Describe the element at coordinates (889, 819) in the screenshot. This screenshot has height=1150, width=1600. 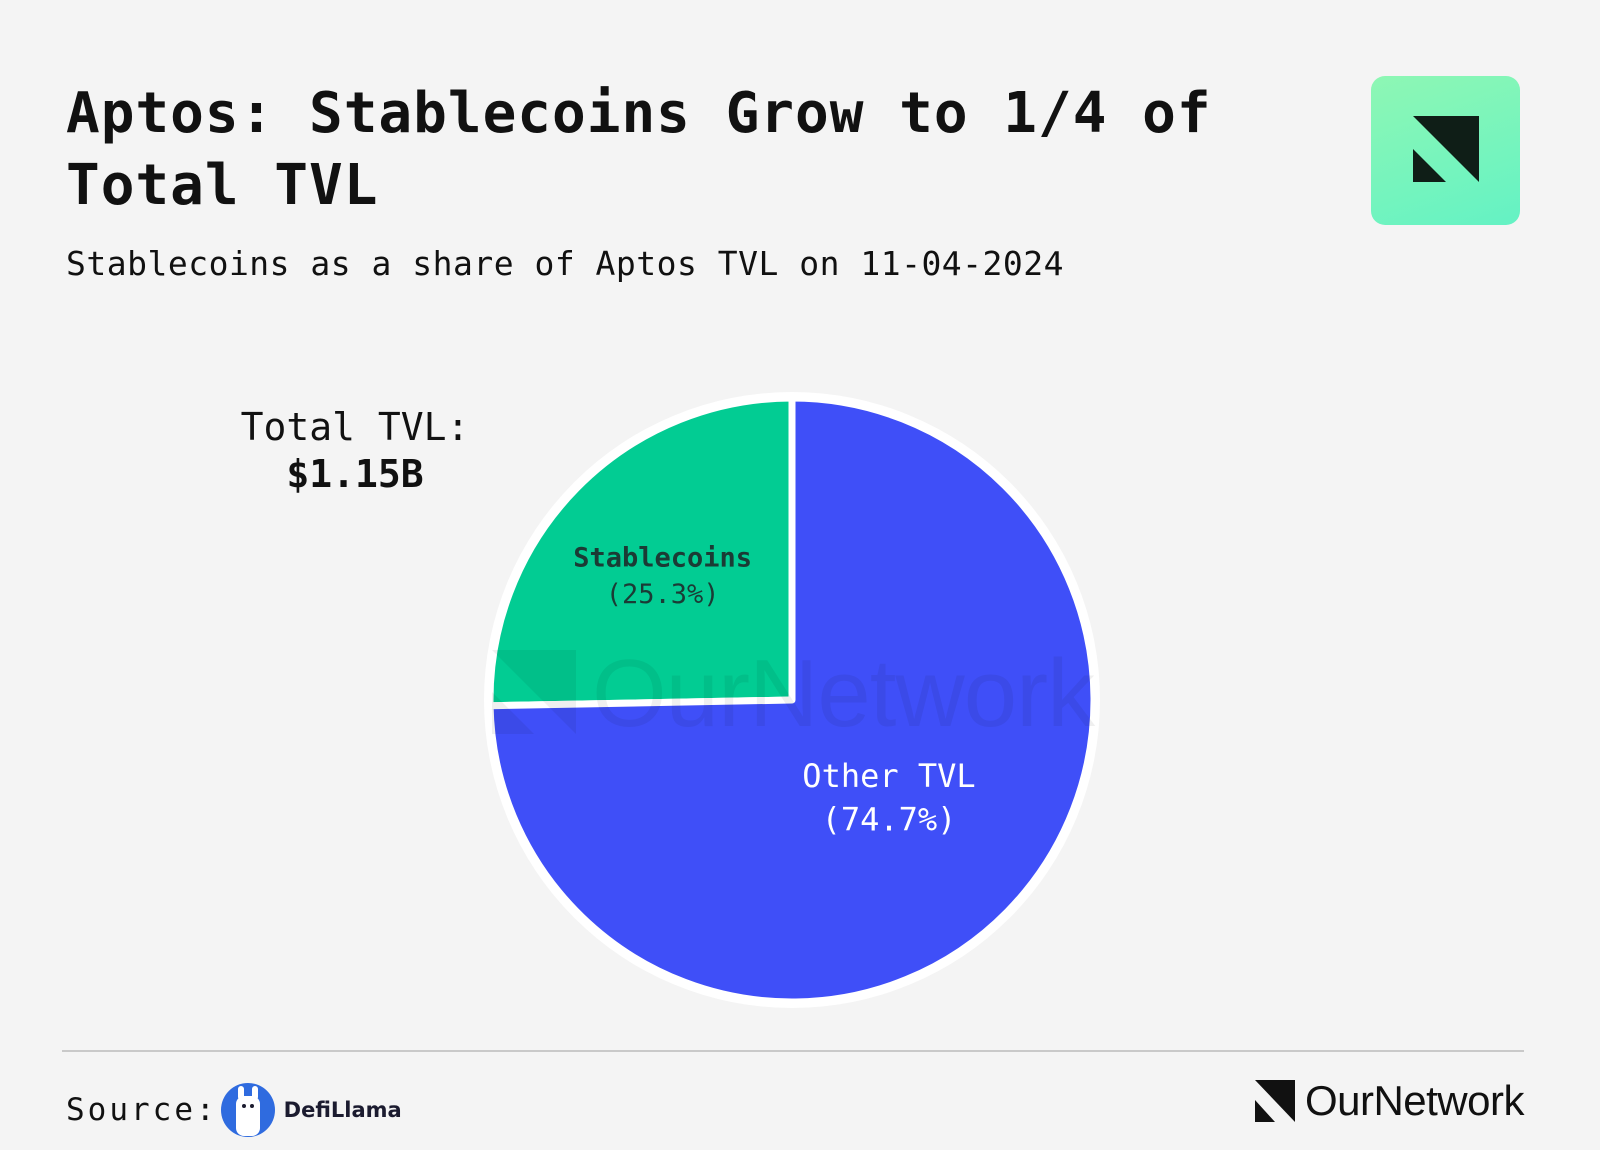
I see `pie-value-other-tvl: (74.7%)` at that location.